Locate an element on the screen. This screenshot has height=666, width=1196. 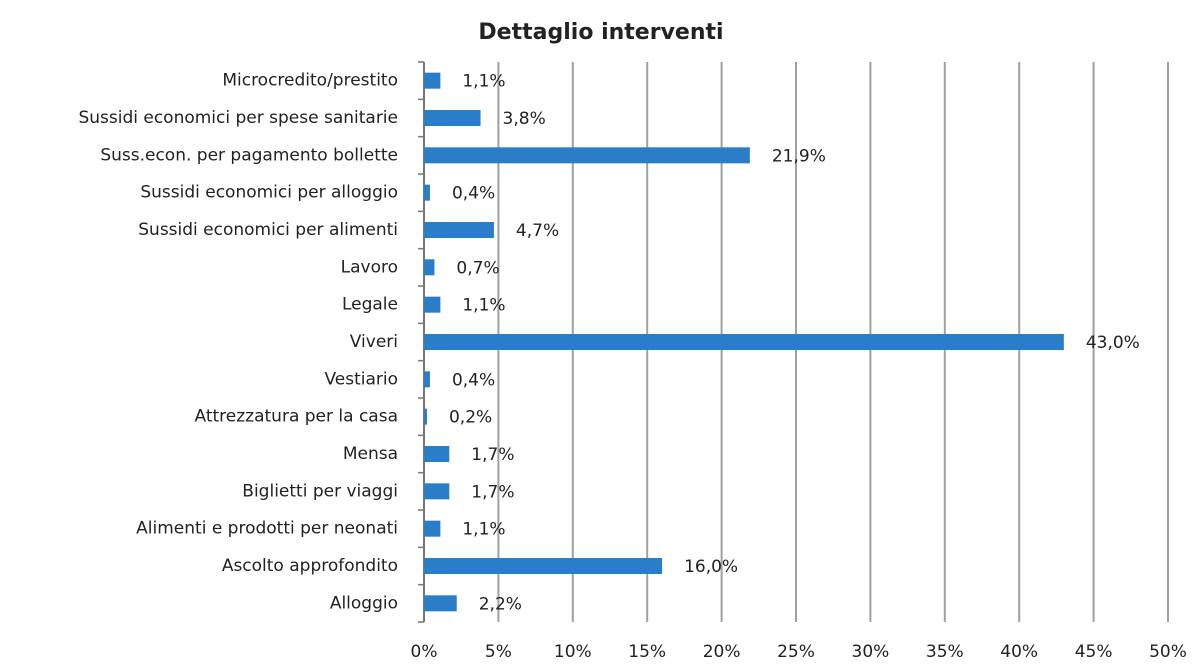
x-tick-label: 50% is located at coordinates (1168, 652).